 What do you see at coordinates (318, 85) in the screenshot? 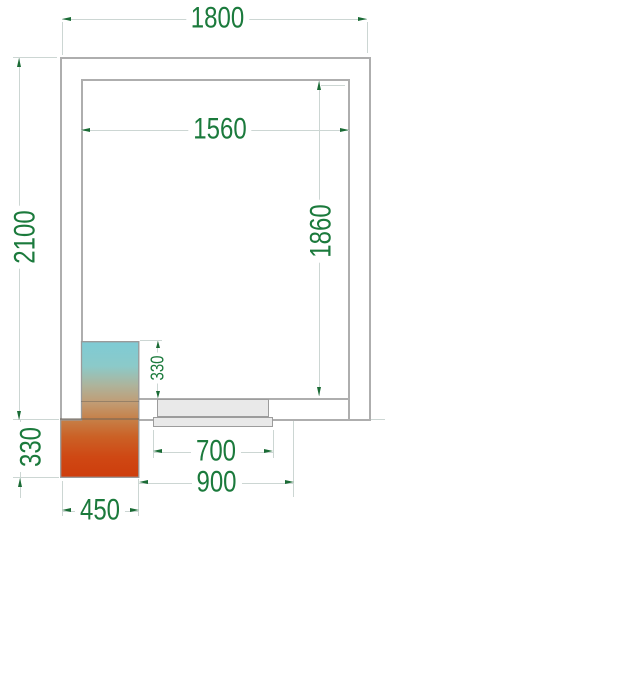
I see `arrowhead-1860-top` at bounding box center [318, 85].